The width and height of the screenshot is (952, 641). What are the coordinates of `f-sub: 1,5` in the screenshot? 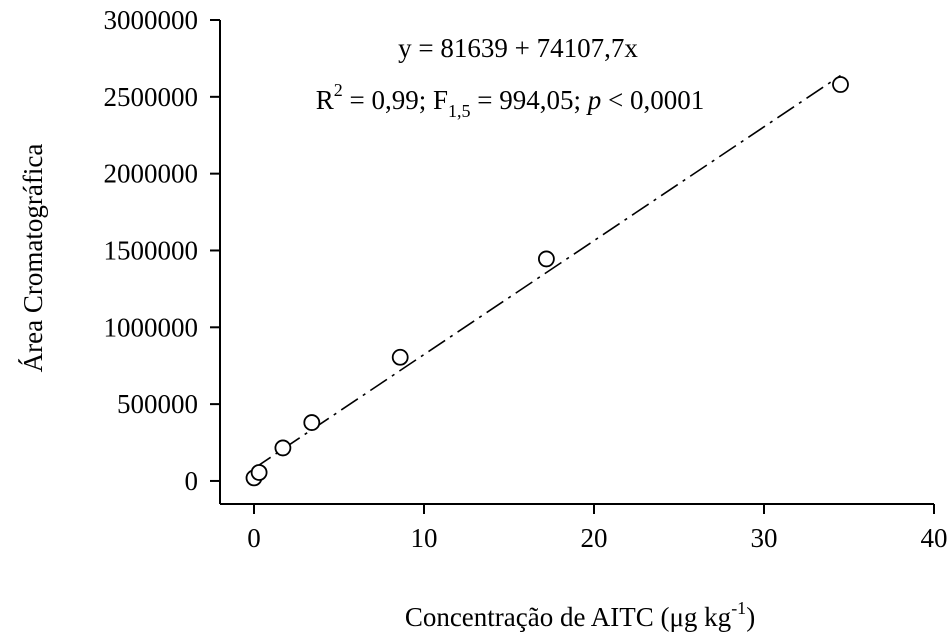 It's located at (459, 111).